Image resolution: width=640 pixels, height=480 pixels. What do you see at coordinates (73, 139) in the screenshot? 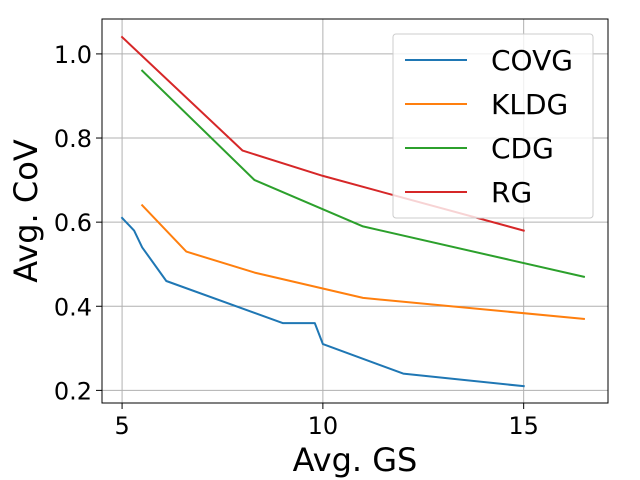
I see `y-tick-label: 0.8` at bounding box center [73, 139].